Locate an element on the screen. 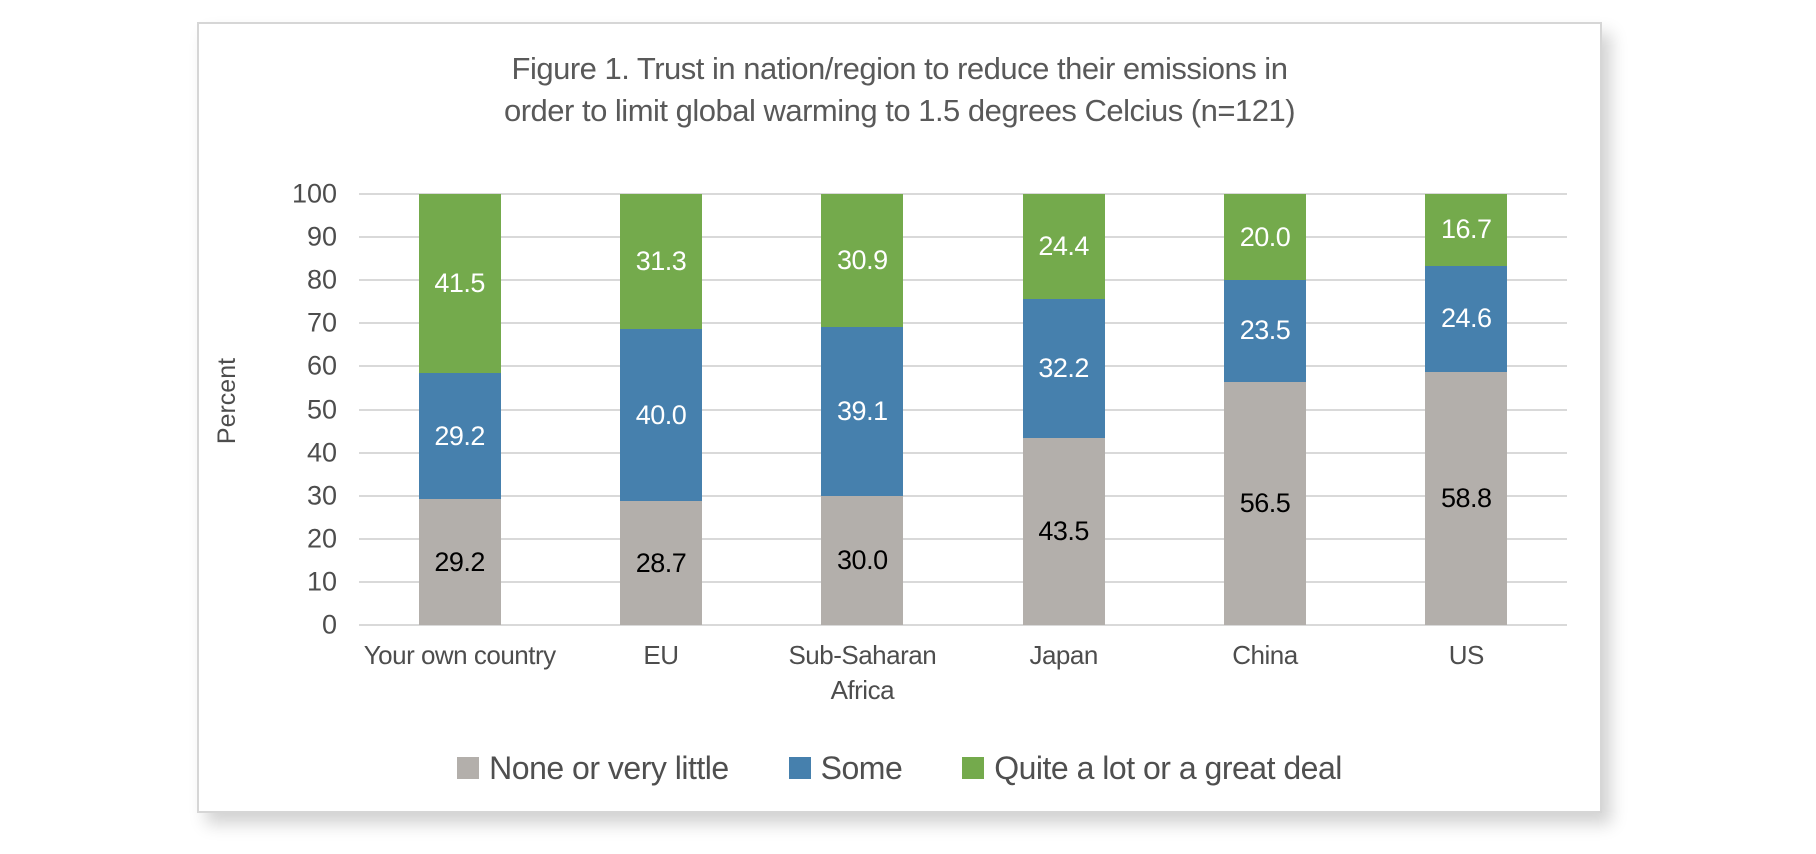  bar-segment: 20.0 is located at coordinates (1264, 237).